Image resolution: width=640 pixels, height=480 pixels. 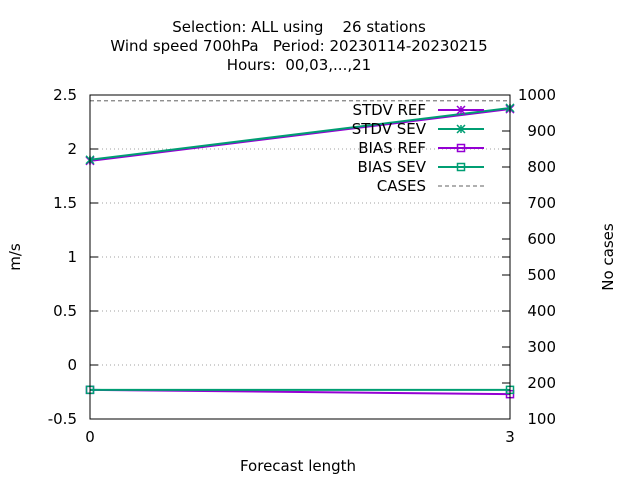 What do you see at coordinates (461, 110) in the screenshot?
I see `legend-marker-stdv-ref` at bounding box center [461, 110].